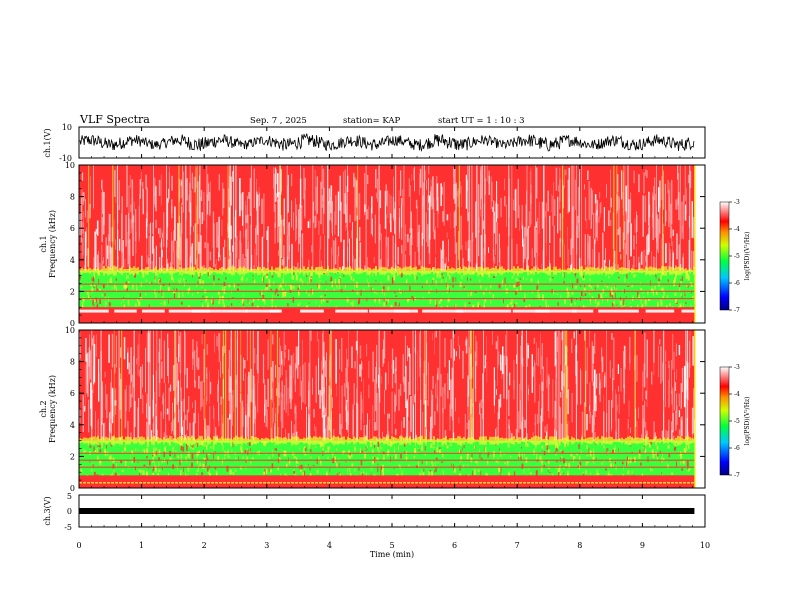 Image resolution: width=792 pixels, height=612 pixels. What do you see at coordinates (737, 256) in the screenshot?
I see `colorbar-tick-label: -5` at bounding box center [737, 256].